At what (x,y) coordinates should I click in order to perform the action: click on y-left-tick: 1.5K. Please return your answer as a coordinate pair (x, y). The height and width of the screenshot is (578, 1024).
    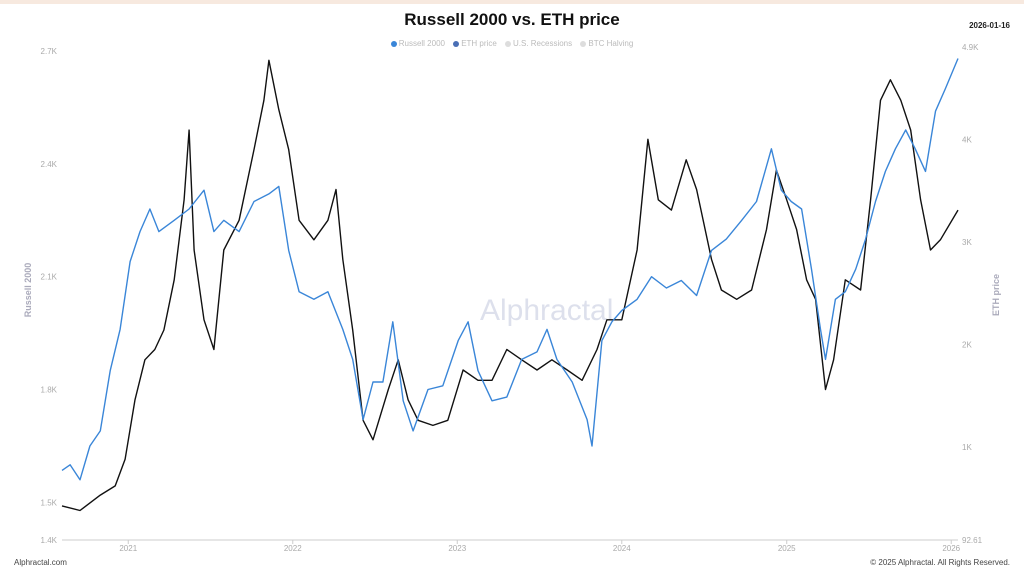
    Looking at the image, I should click on (49, 502).